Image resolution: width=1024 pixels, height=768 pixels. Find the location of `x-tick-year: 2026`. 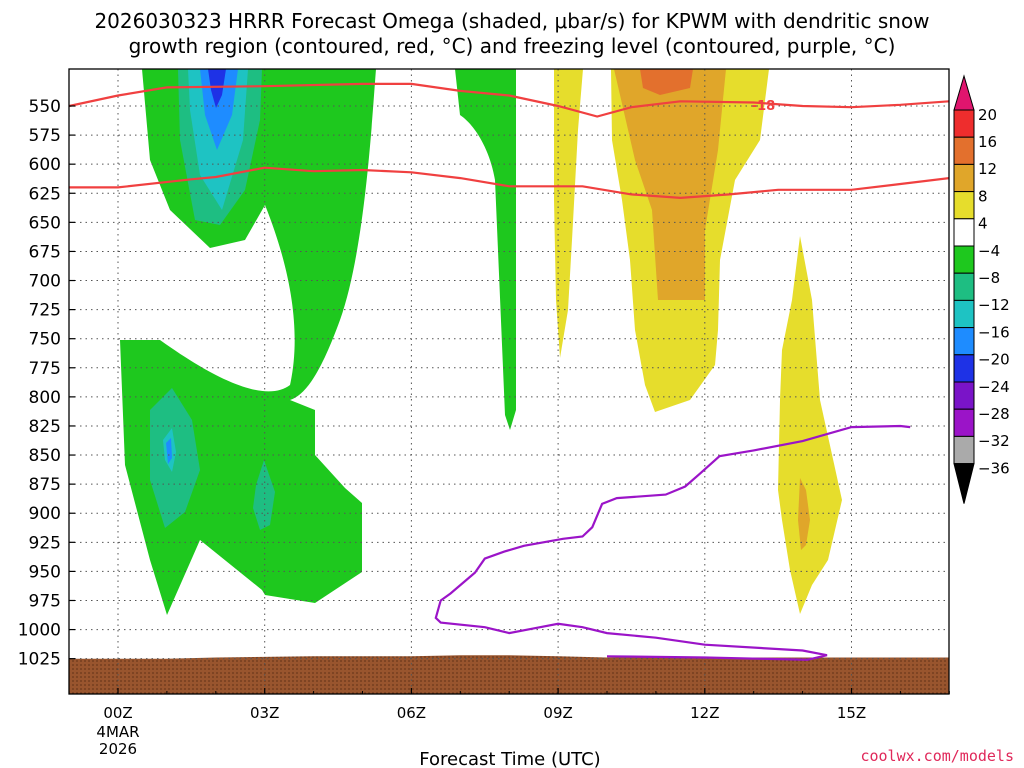

x-tick-year: 2026 is located at coordinates (118, 749).